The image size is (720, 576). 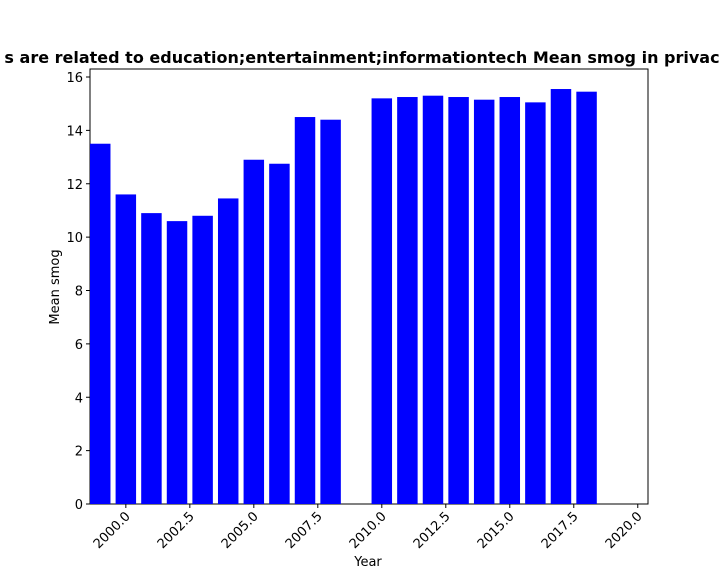 What do you see at coordinates (560, 530) in the screenshot?
I see `x-tick-label: 2017.5` at bounding box center [560, 530].